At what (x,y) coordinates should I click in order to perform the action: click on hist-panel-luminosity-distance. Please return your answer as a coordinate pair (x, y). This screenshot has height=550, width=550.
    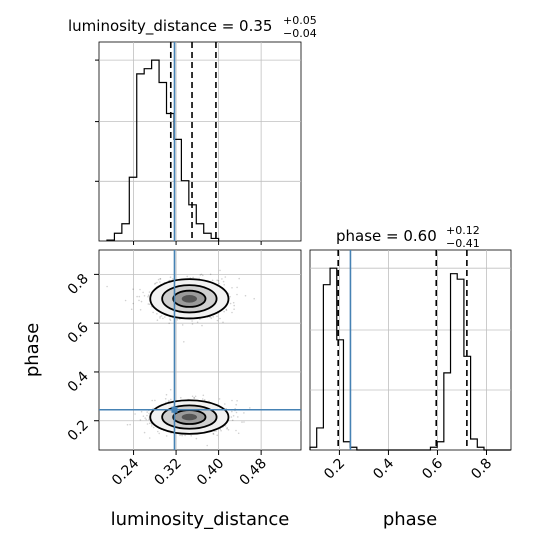
    Looking at the image, I should click on (198, 141).